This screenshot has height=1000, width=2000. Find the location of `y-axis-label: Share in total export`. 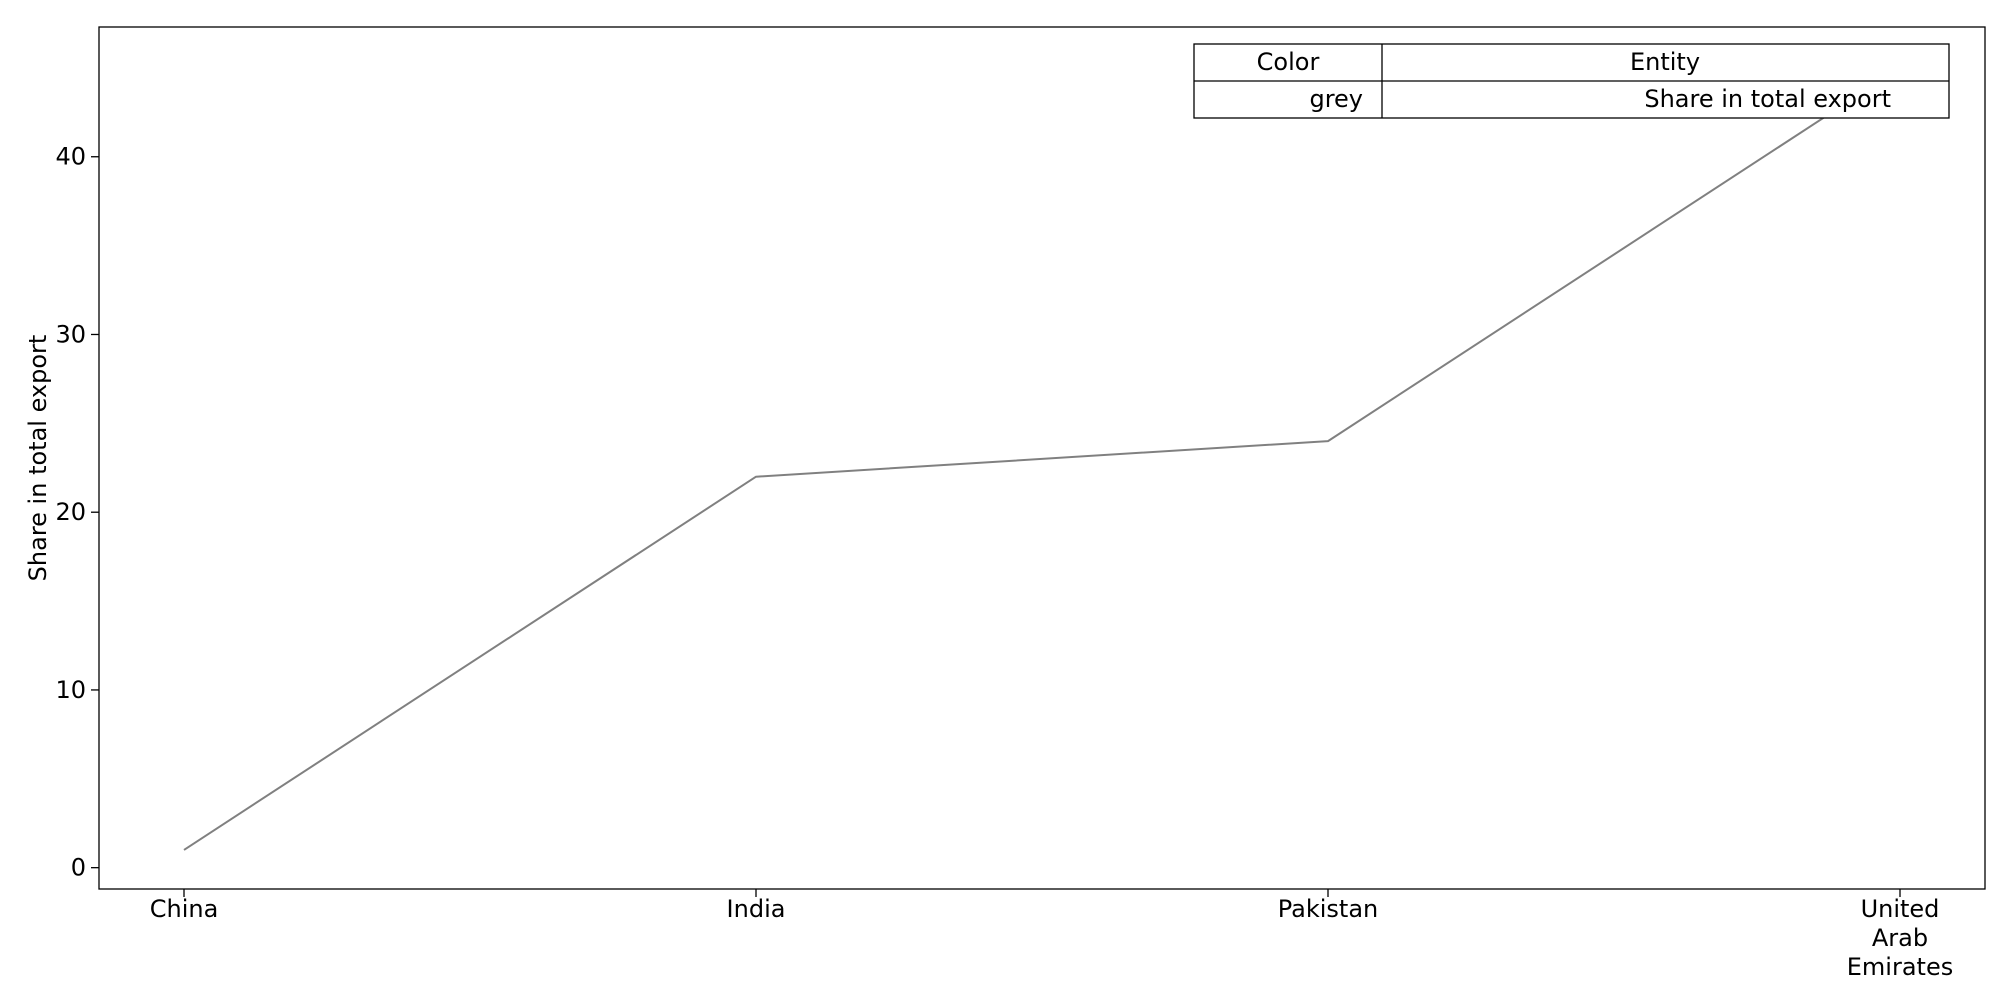

y-axis-label: Share in total export is located at coordinates (38, 458).